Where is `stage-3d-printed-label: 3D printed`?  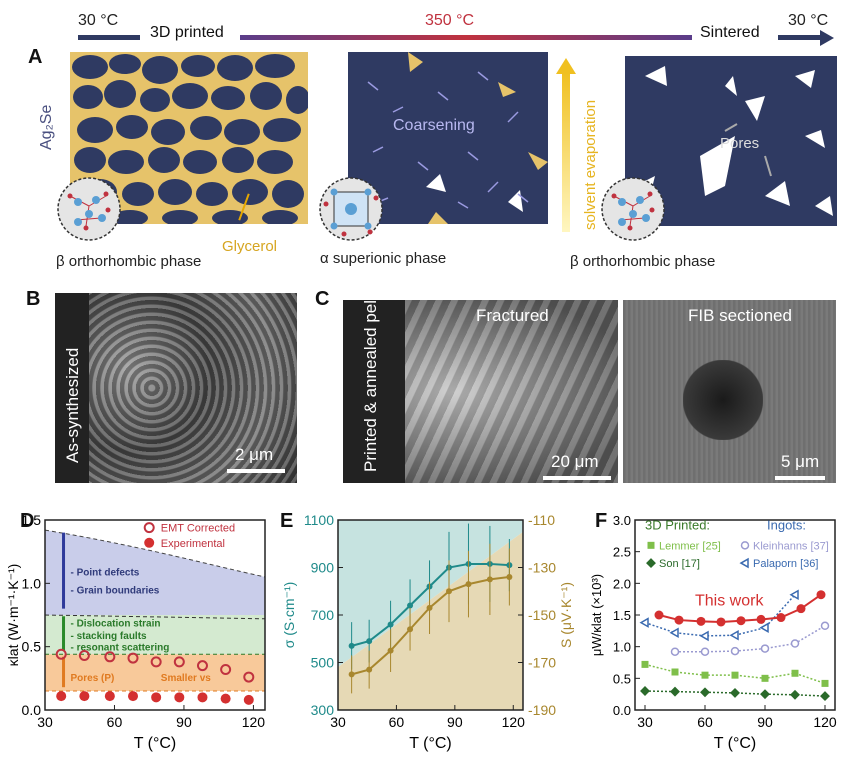
stage-3d-printed-label: 3D printed is located at coordinates (187, 32).